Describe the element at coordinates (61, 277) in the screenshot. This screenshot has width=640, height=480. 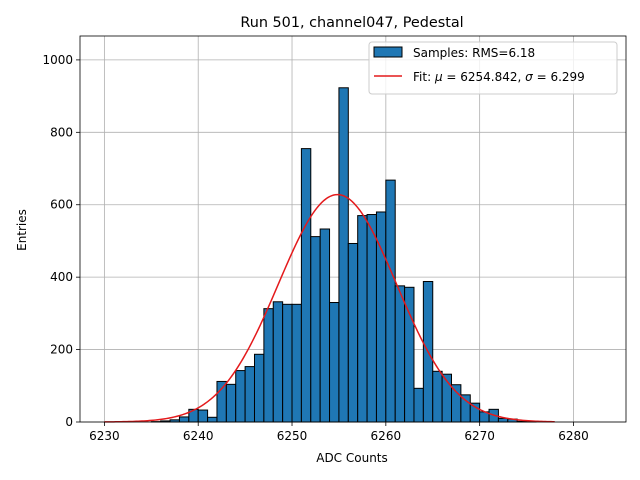
I see `y-tick-label: 400` at that location.